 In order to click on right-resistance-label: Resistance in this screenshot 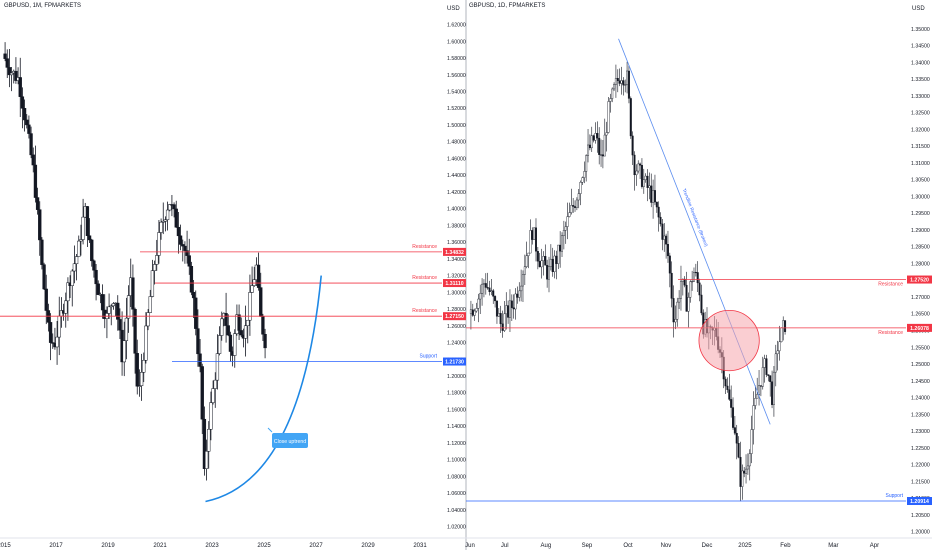, I will do `click(890, 333)`.